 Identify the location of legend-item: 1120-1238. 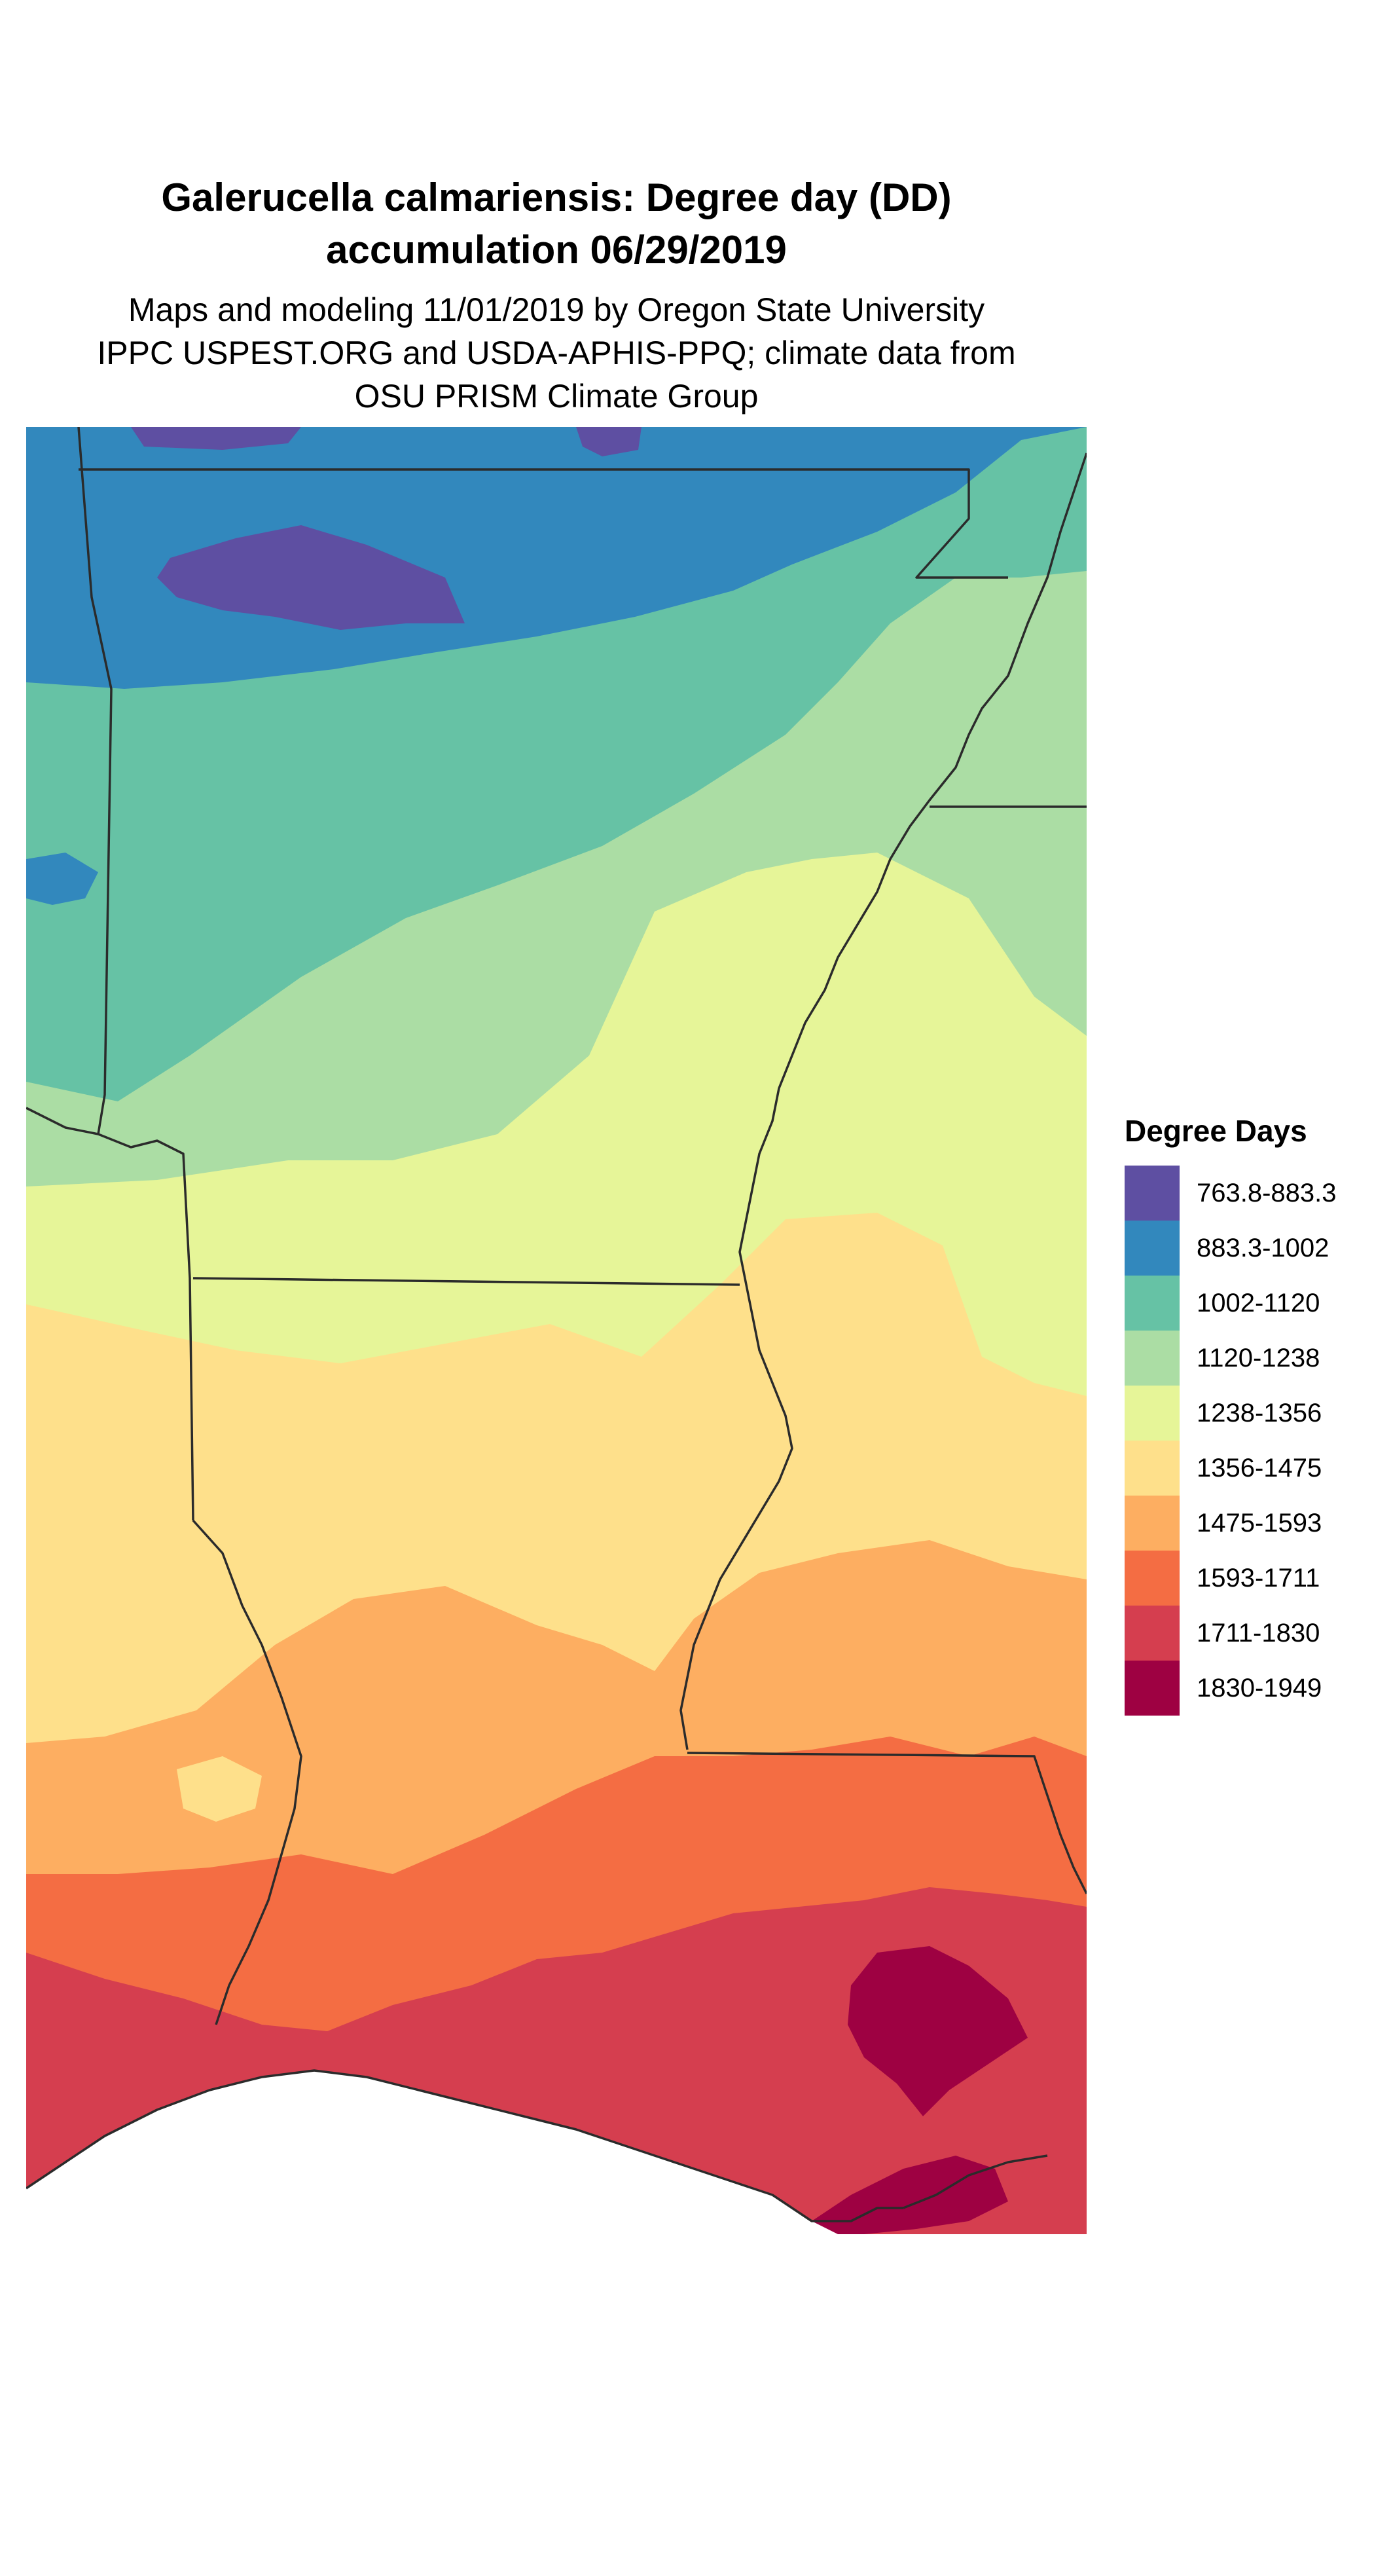
(1231, 1358).